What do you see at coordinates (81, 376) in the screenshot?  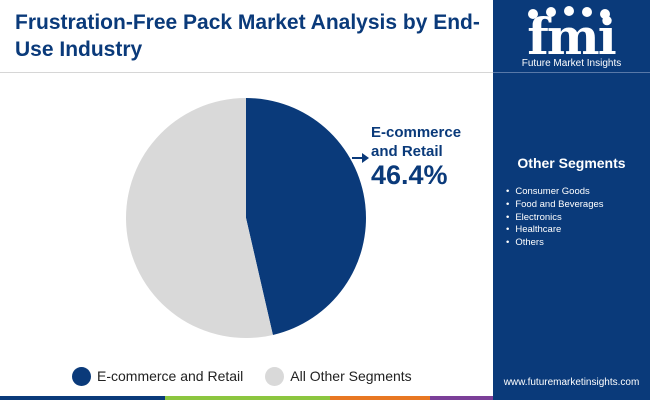 I see `legend-swatch-ecommerce` at bounding box center [81, 376].